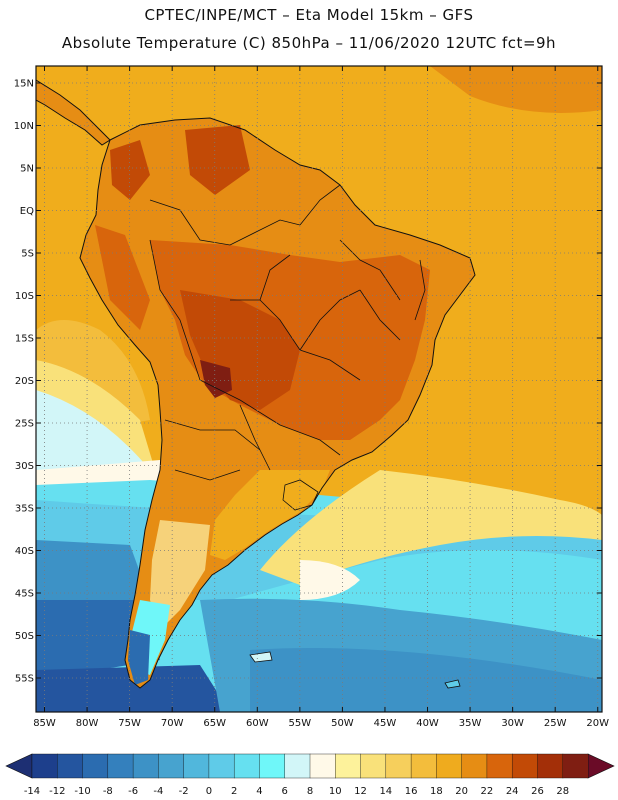 The image size is (618, 800). Describe the element at coordinates (285, 791) in the screenshot. I see `colorbar-tick-label: 6` at that location.